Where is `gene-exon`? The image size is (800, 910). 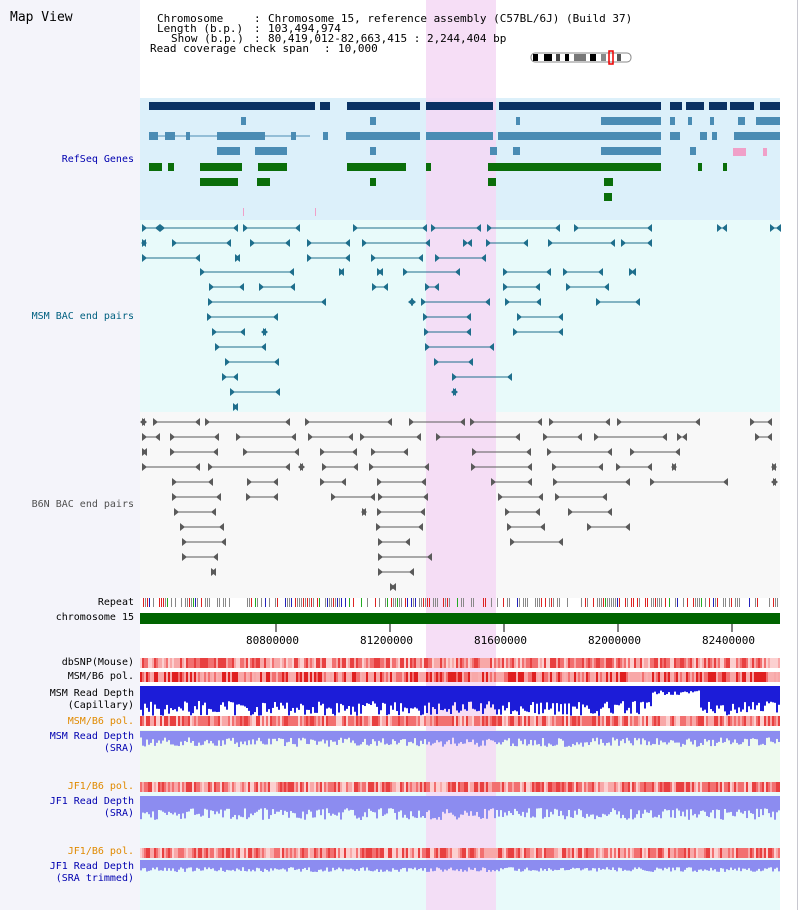
gene-exon is located at coordinates (703, 136).